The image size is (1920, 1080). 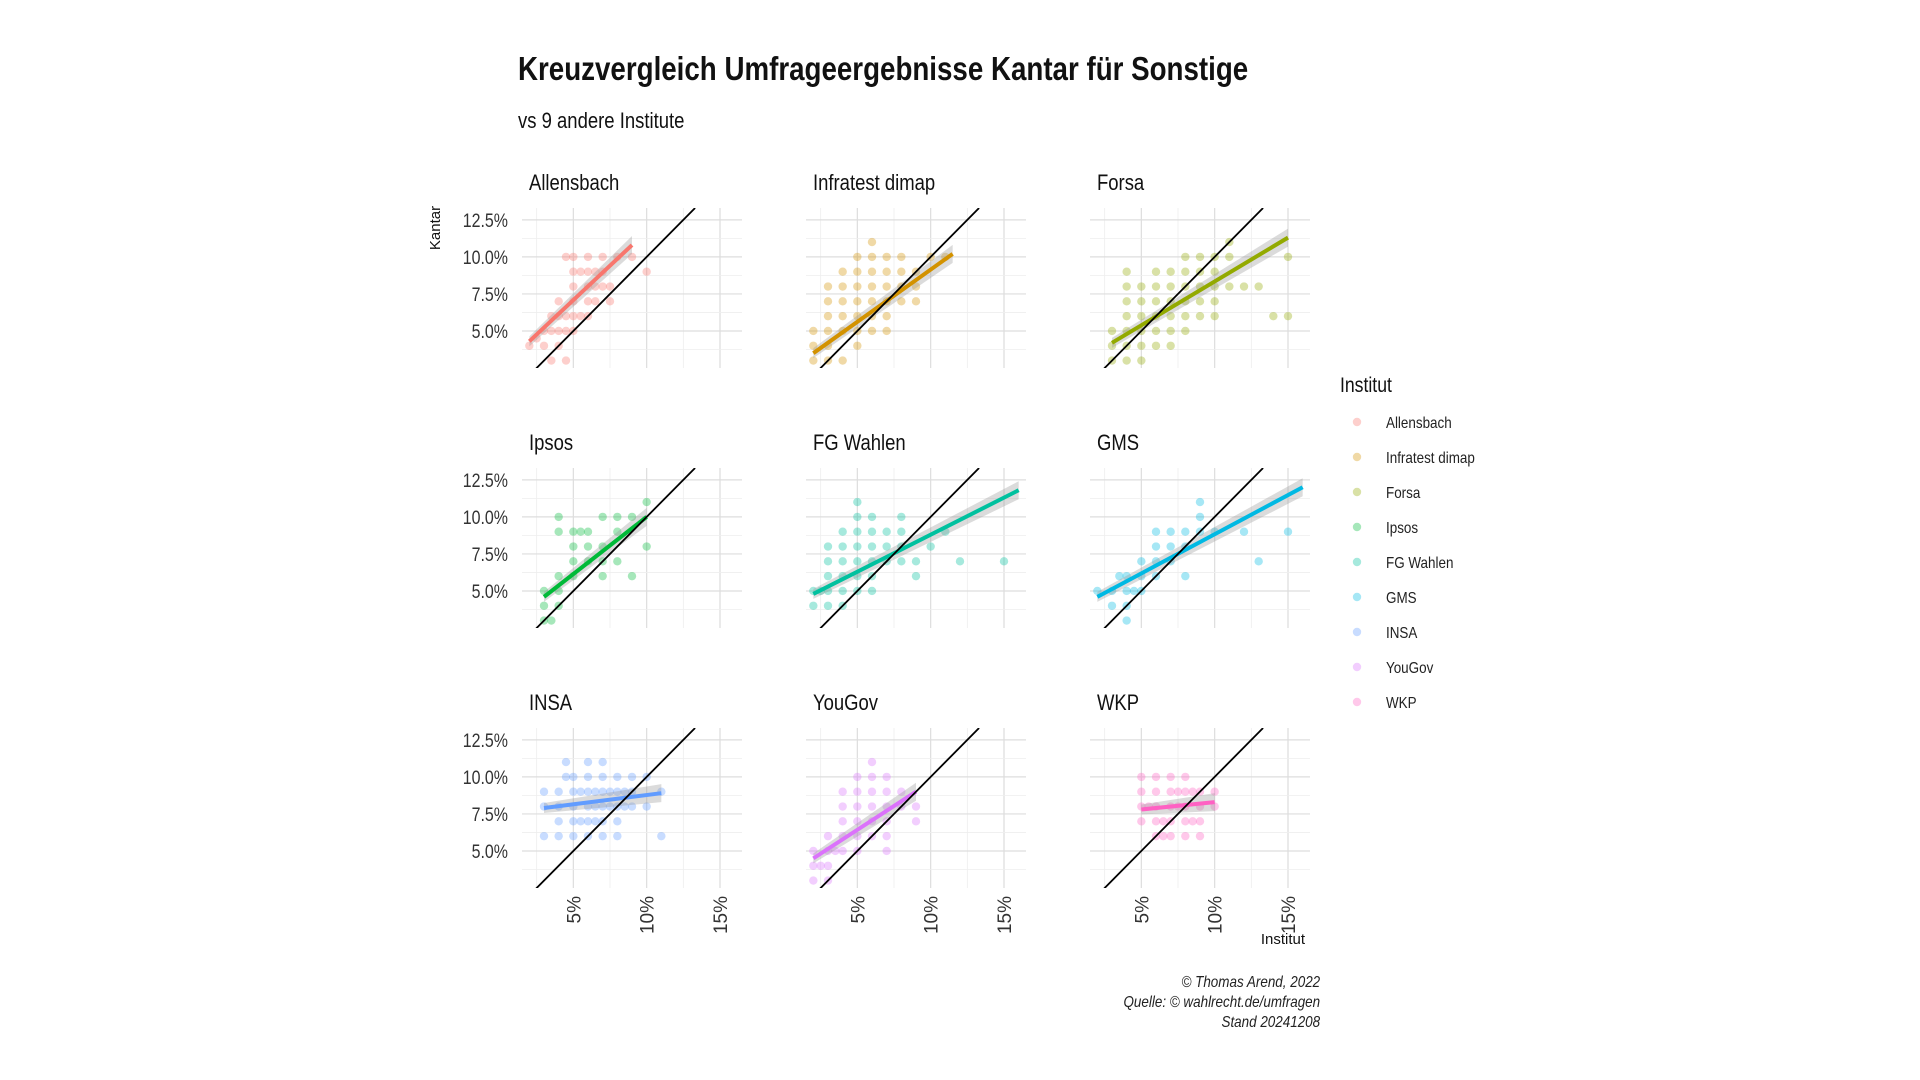 I want to click on facet-panel-forsa, so click(x=1200, y=288).